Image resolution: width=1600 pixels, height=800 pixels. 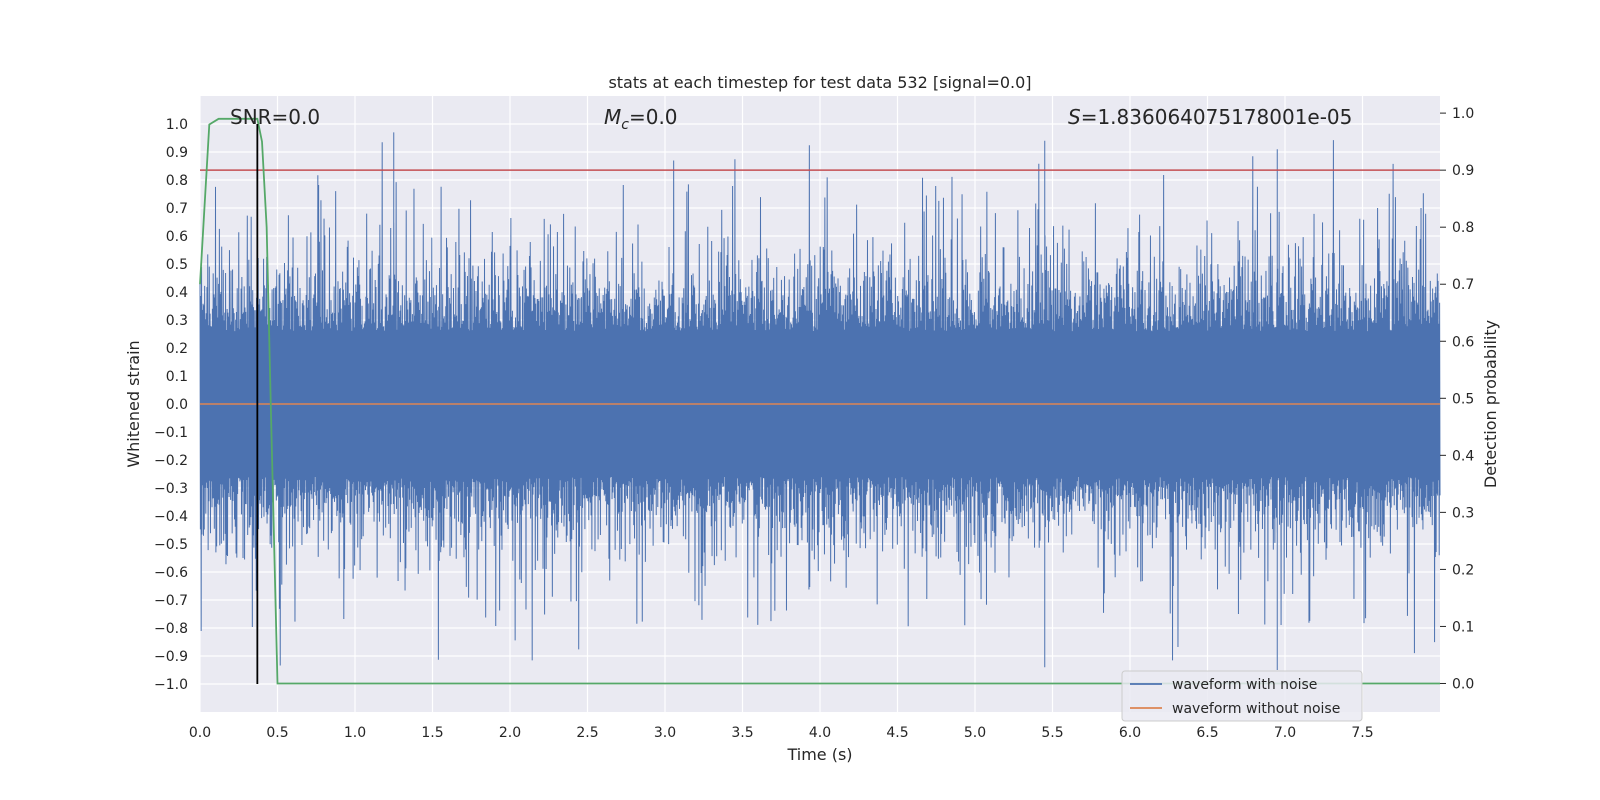 I want to click on y2-tick-label: 0.6, so click(x=1463, y=342).